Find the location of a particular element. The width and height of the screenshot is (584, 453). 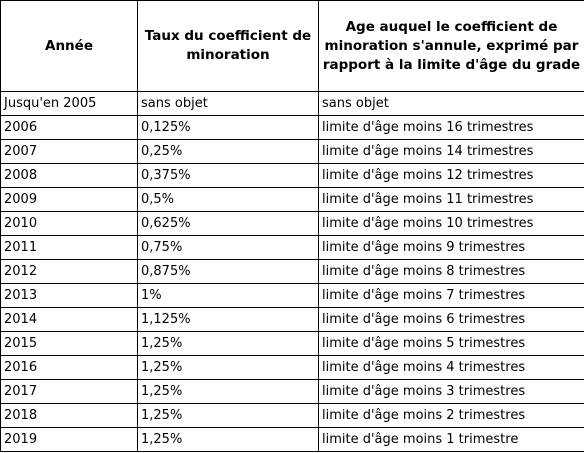

table-cell: limite d'âge moins 2 trimestres is located at coordinates (451, 415).